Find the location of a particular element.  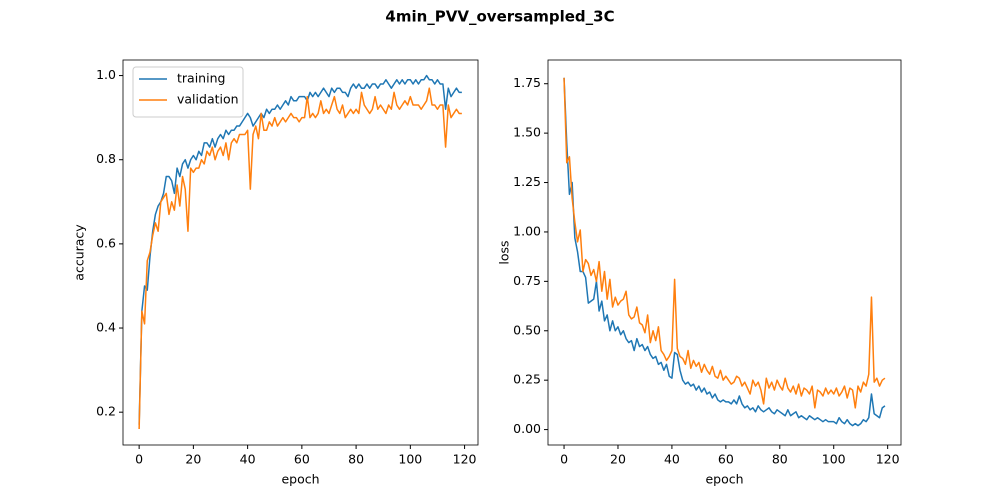

y-tick-label: 0.75 is located at coordinates (527, 280).